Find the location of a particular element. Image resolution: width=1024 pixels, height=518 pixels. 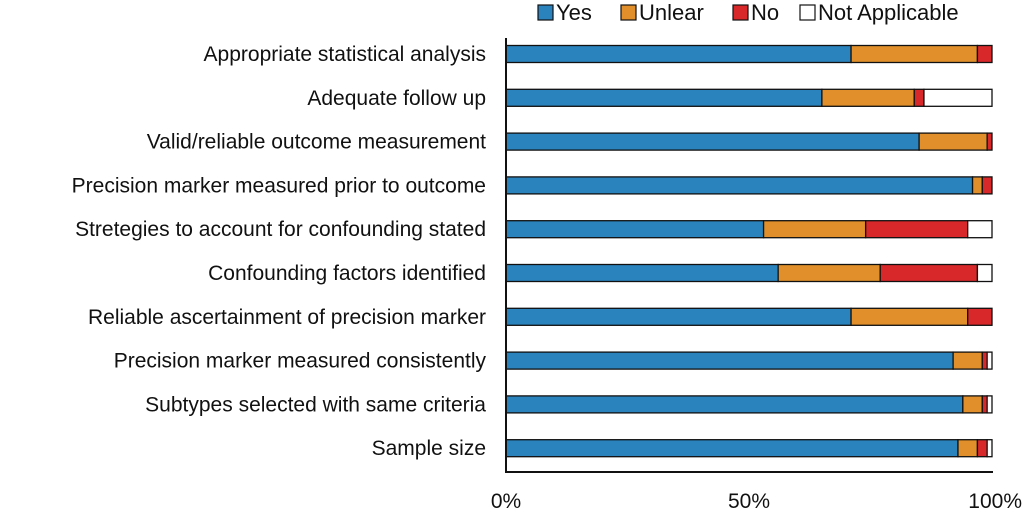

legend: Yes Unlear No Not Applicable is located at coordinates (748, 12).